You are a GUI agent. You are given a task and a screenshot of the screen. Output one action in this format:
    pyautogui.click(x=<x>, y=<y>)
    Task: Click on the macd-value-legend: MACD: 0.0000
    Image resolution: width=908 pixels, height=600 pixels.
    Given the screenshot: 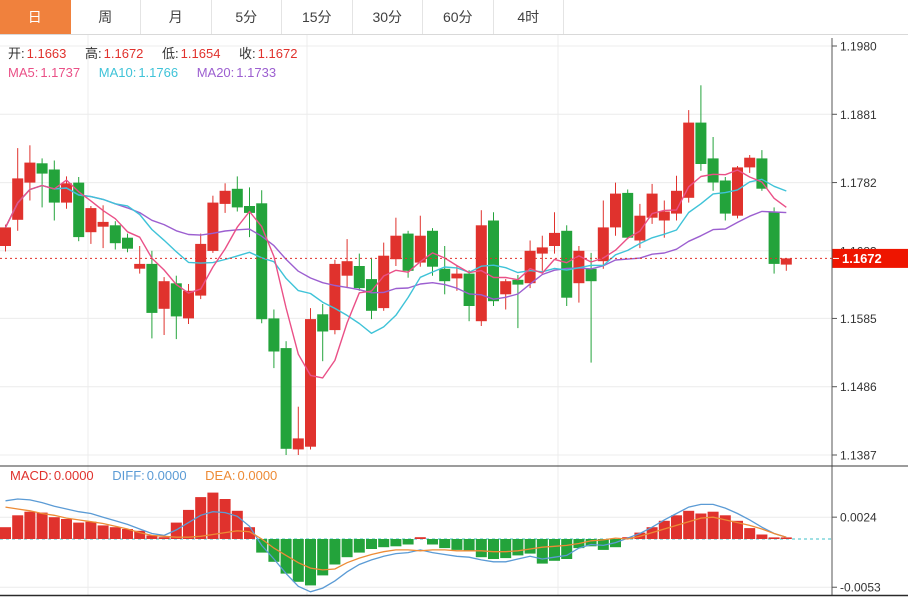 What is the action you would take?
    pyautogui.click(x=52, y=475)
    